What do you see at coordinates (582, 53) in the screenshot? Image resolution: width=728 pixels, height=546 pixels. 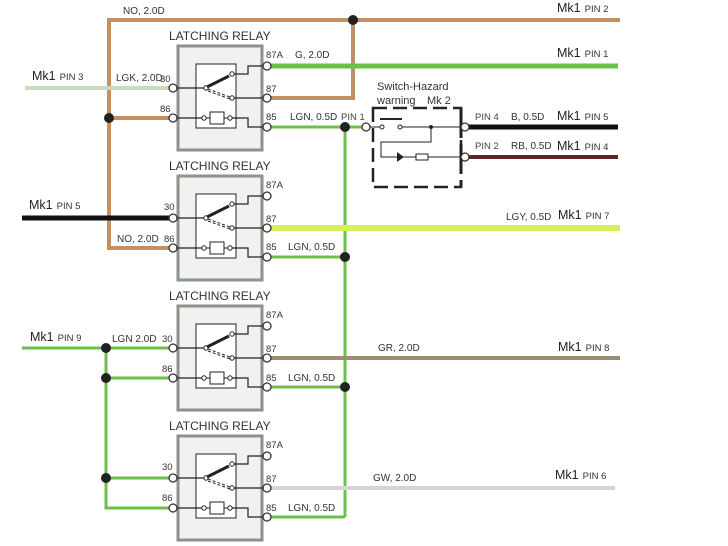 I see `connector-label: Mk1 PIN 1` at bounding box center [582, 53].